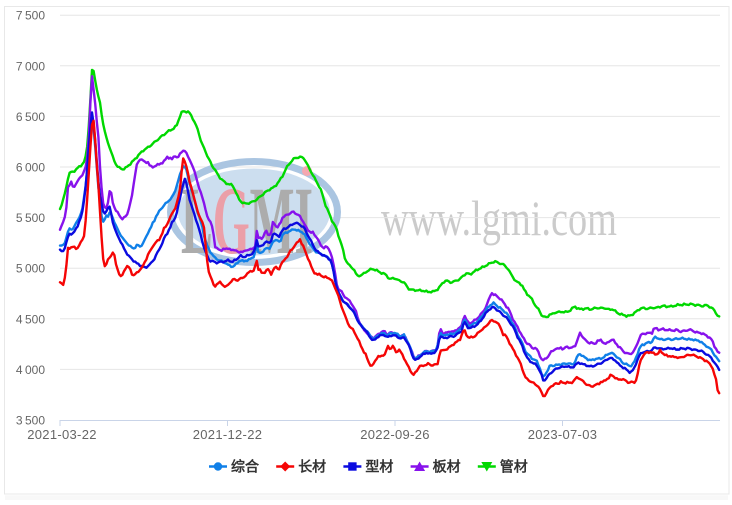 Image resolution: width=732 pixels, height=505 pixels. Describe the element at coordinates (563, 434) in the screenshot. I see `svg-text: 2023-07-03` at that location.